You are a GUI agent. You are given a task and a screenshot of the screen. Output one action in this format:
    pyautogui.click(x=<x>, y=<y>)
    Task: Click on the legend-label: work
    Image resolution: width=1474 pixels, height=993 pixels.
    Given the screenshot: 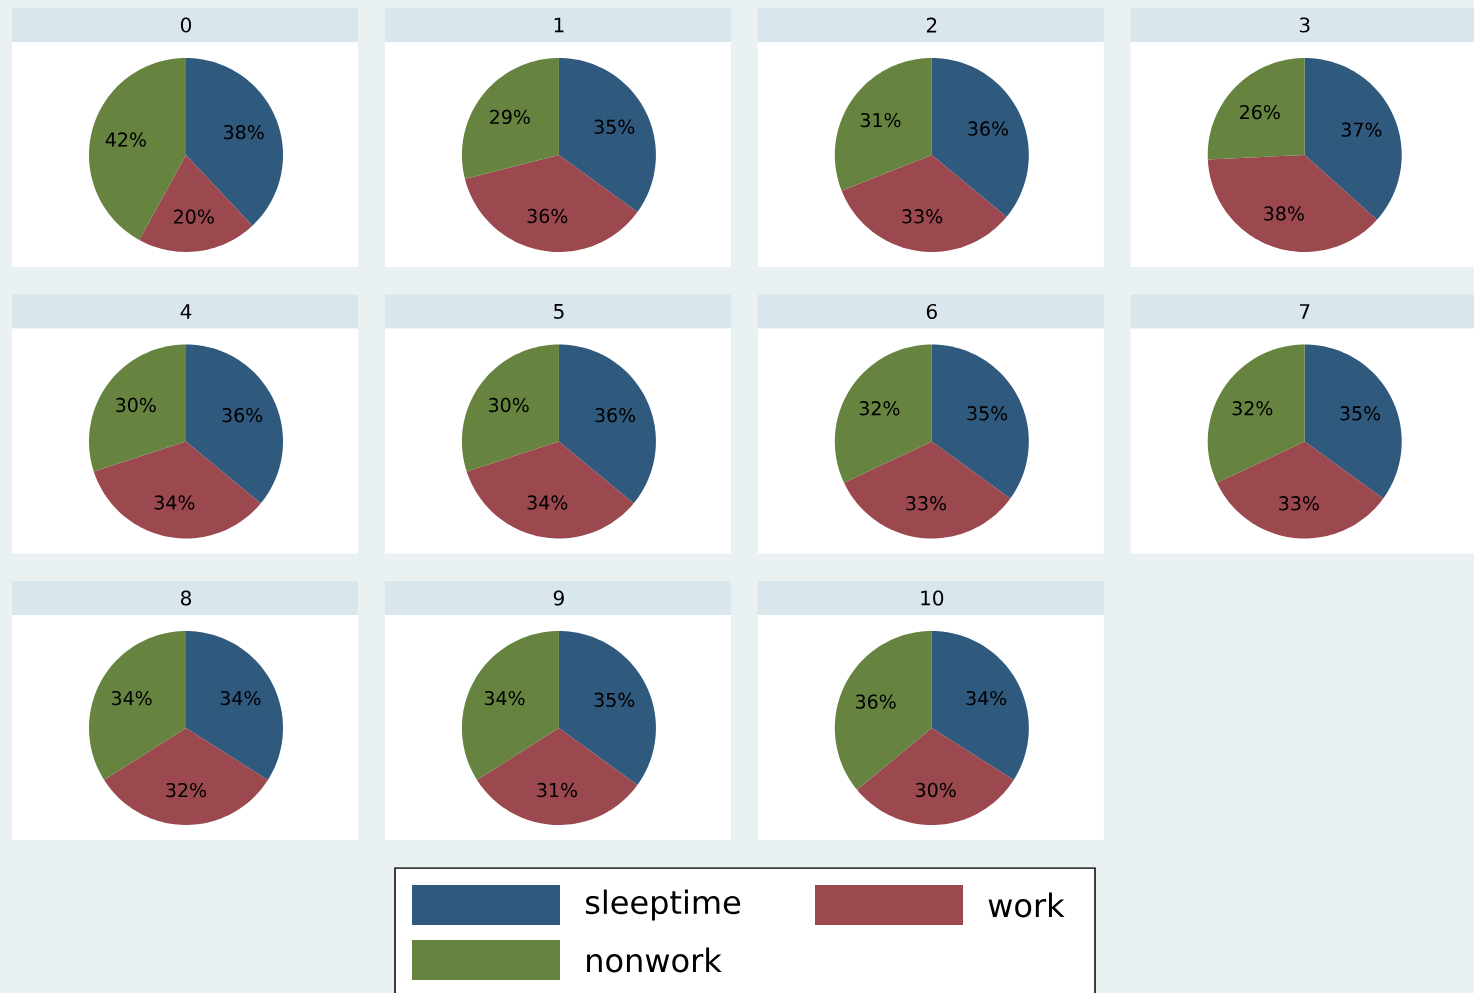 What is the action you would take?
    pyautogui.click(x=1026, y=905)
    